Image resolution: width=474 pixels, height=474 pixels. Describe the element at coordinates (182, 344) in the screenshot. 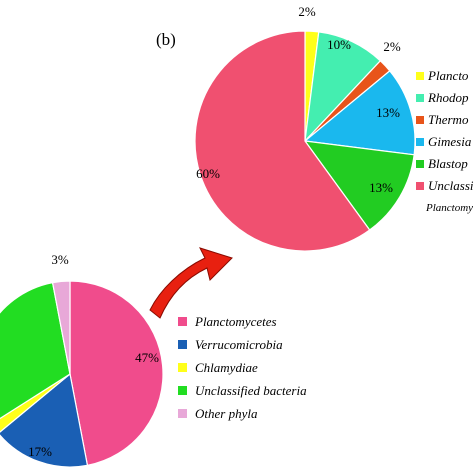

I see `legend-swatch-verrucomicrobia` at that location.